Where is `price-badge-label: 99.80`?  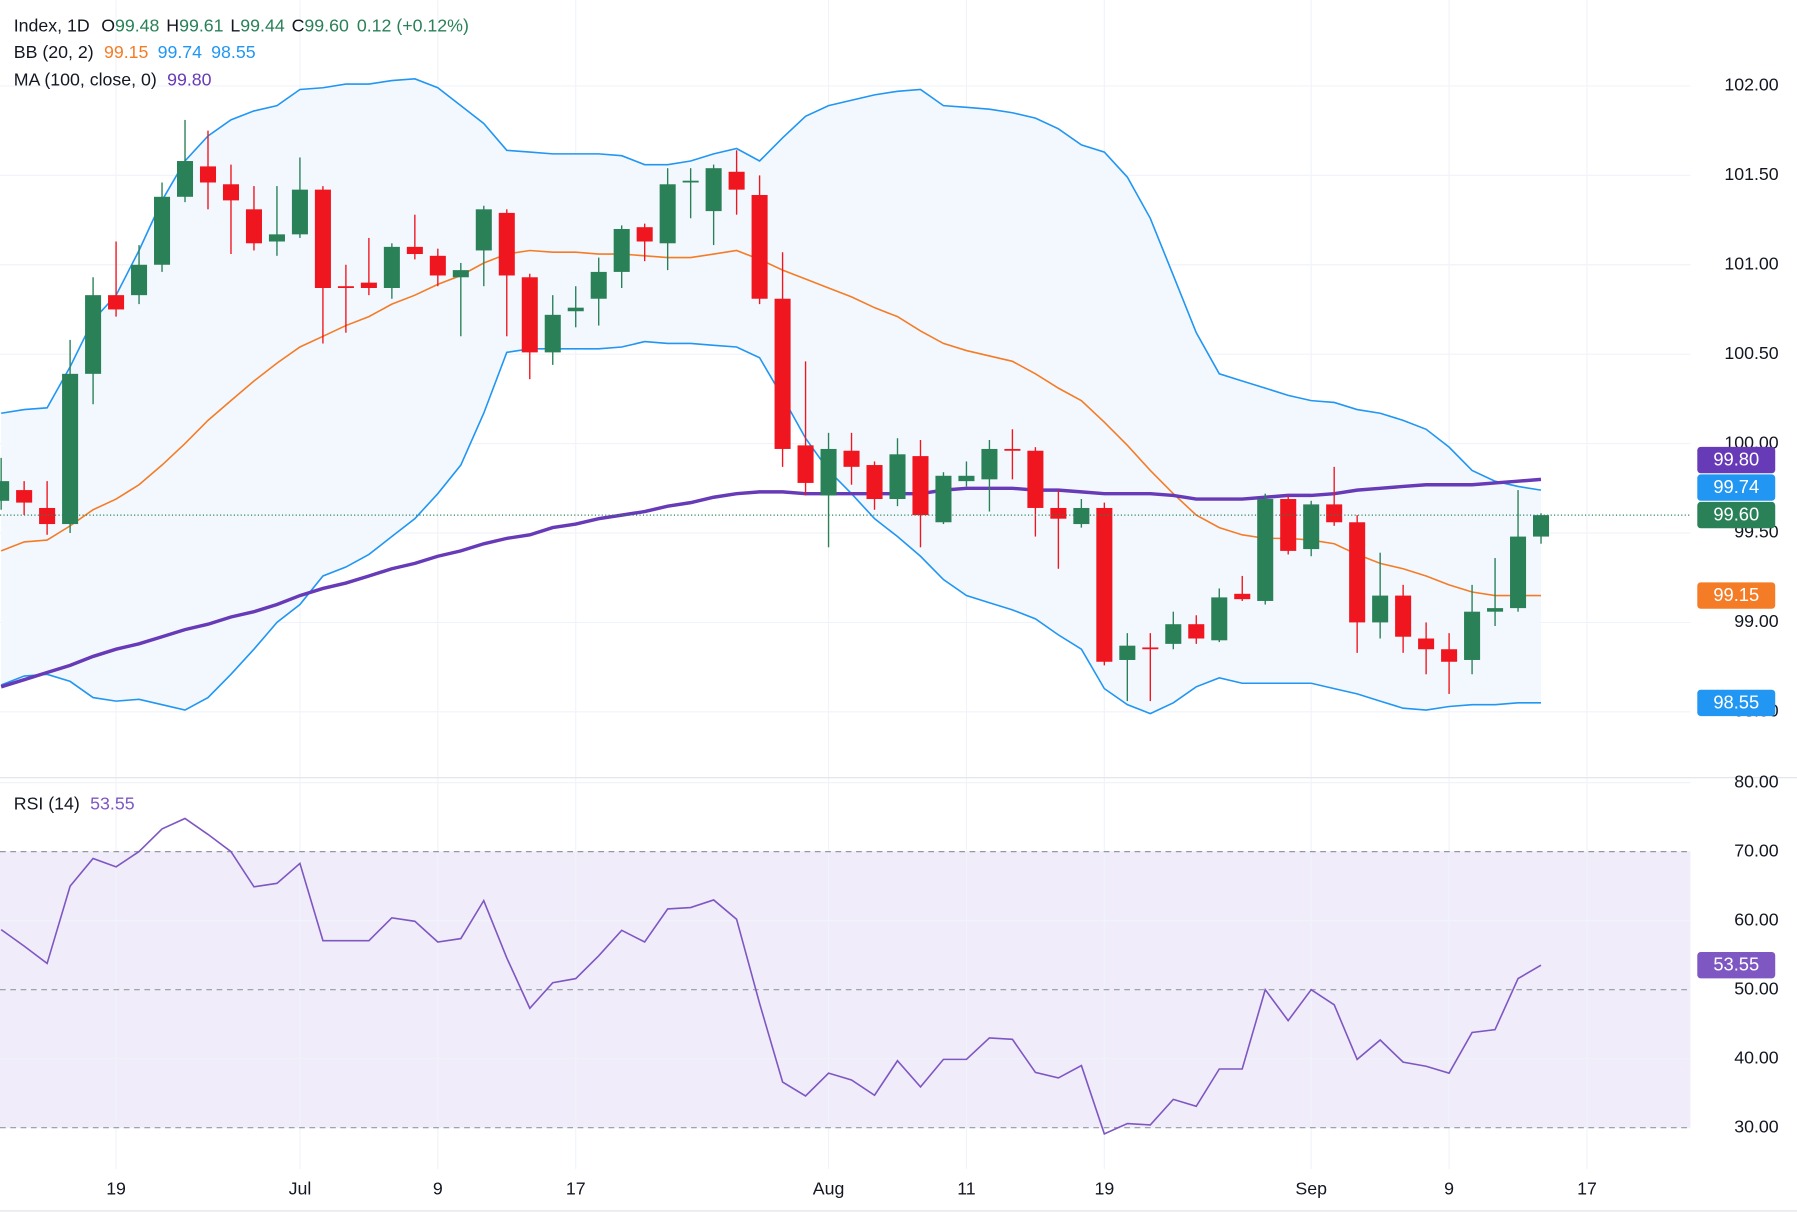 price-badge-label: 99.80 is located at coordinates (1736, 459).